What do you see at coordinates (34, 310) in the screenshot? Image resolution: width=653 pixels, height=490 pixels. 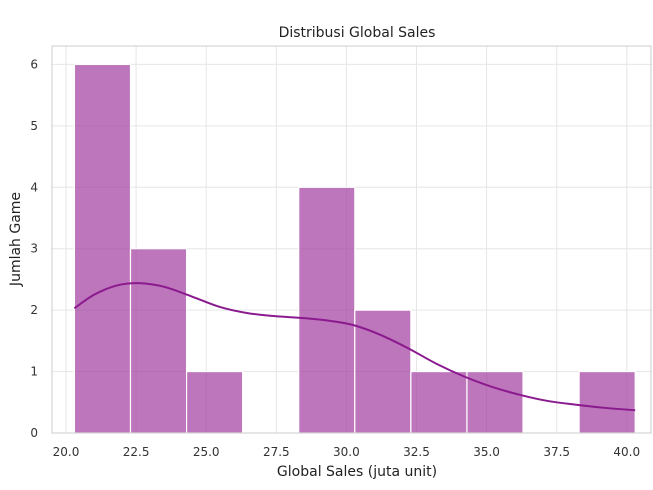 I see `y-tick-label: 2` at bounding box center [34, 310].